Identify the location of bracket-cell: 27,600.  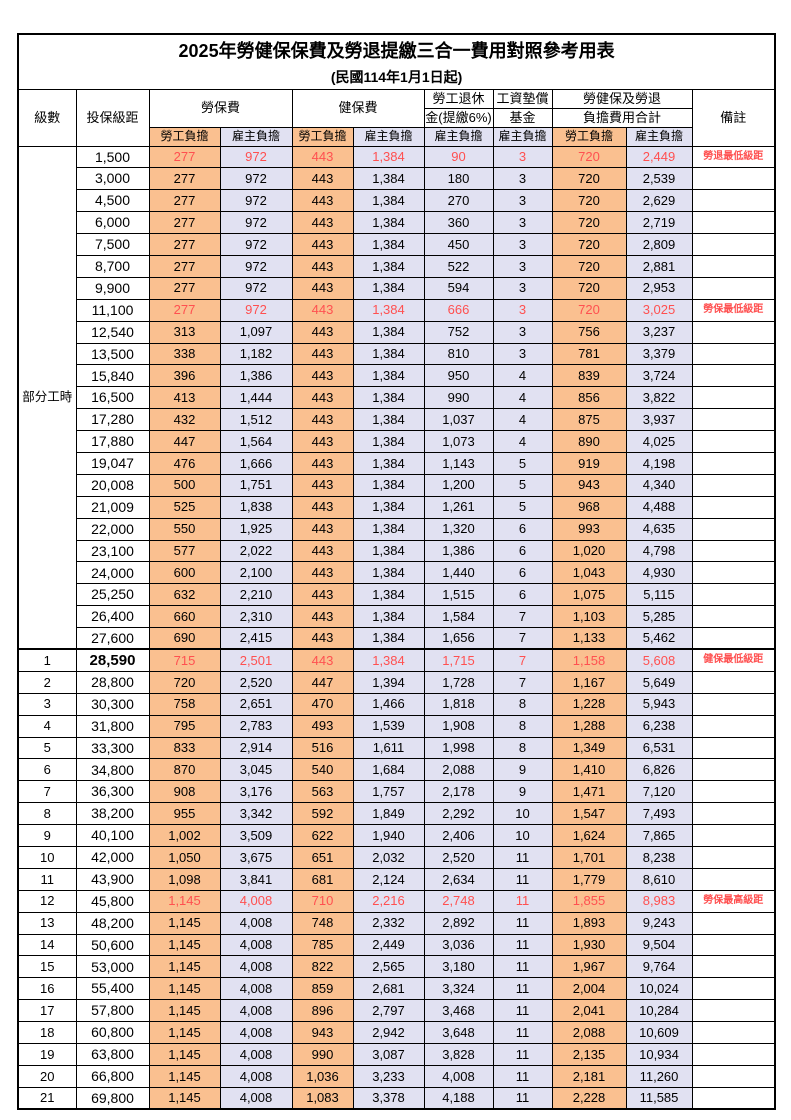
(112, 638).